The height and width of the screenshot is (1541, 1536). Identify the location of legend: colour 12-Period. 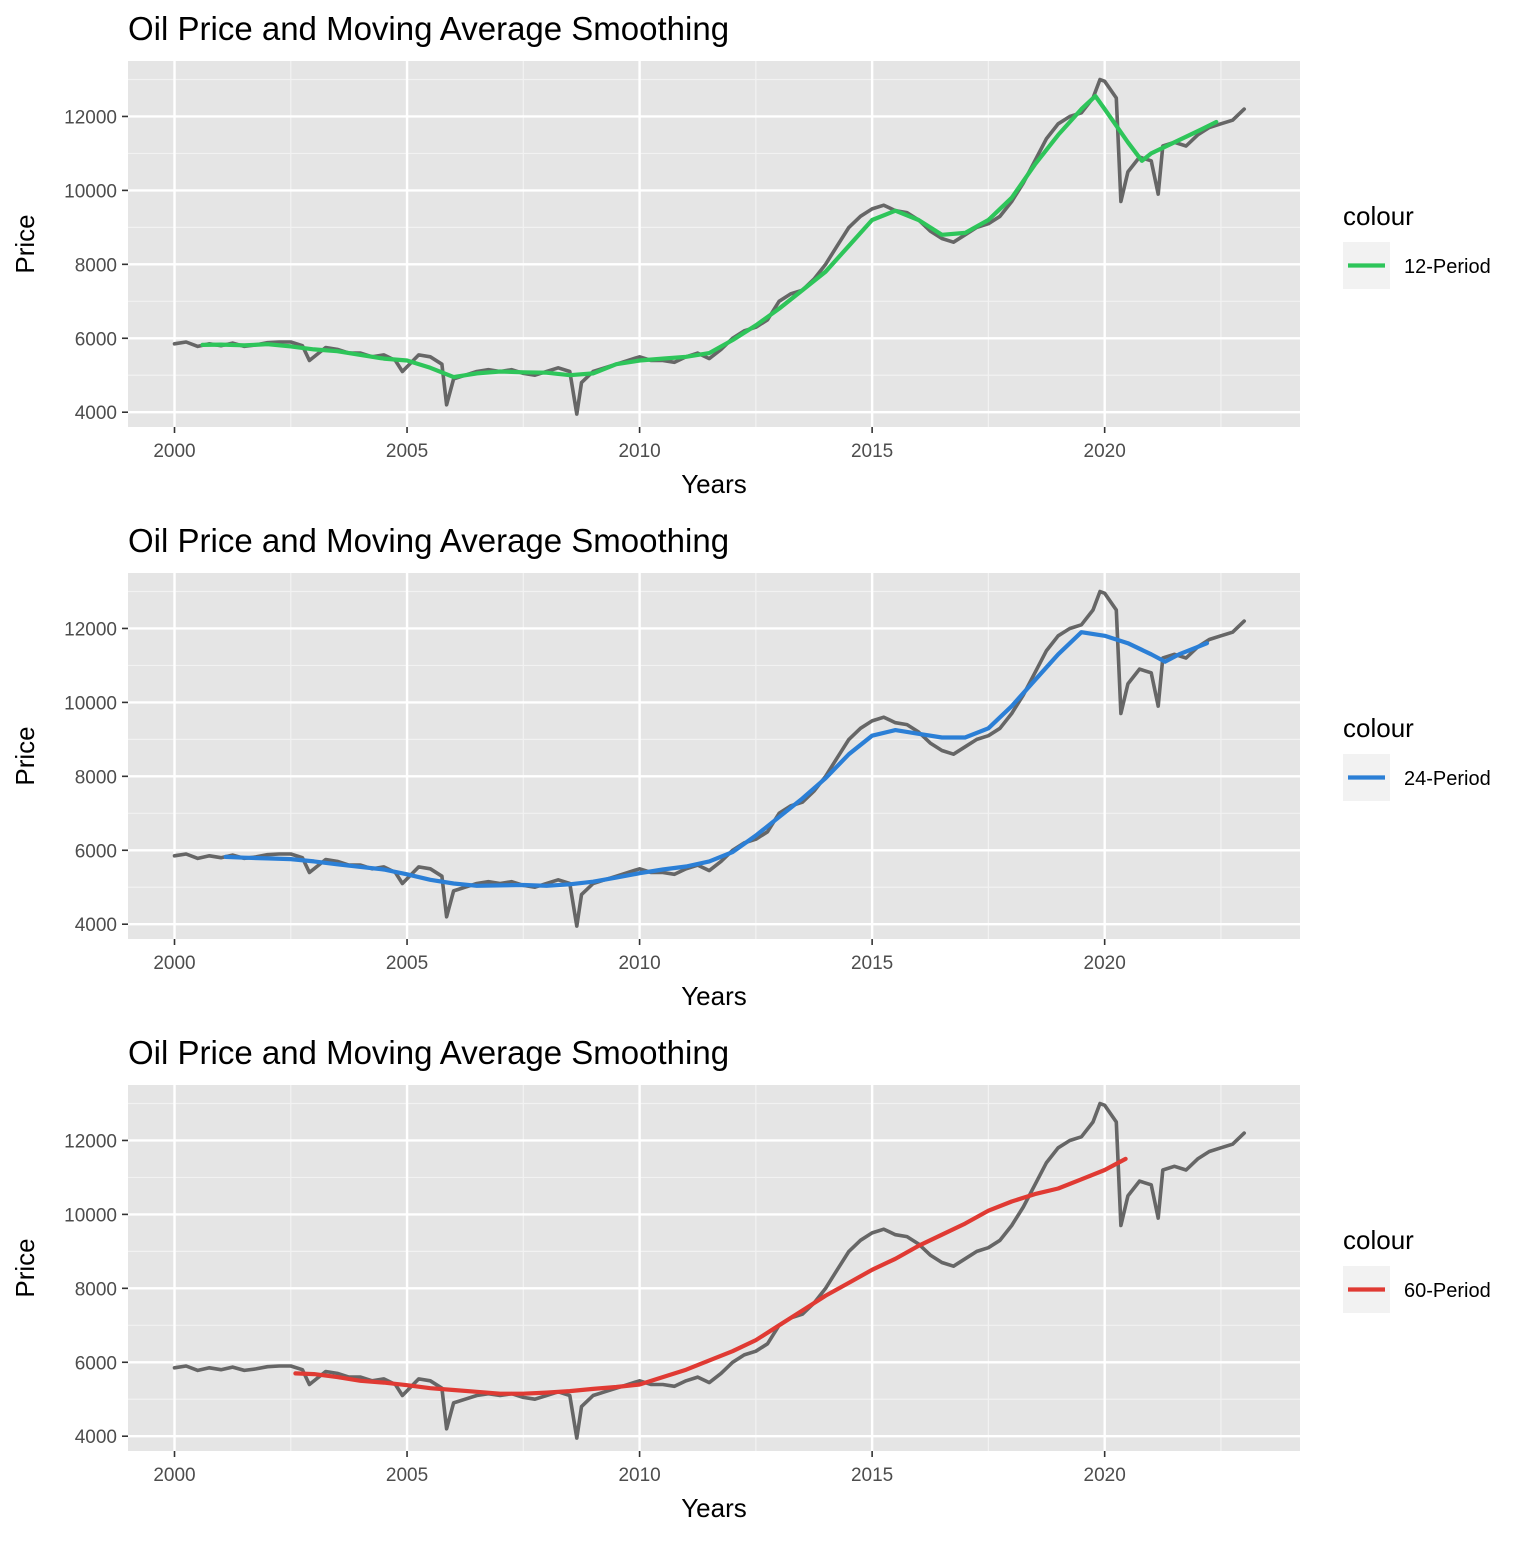
(1417, 245).